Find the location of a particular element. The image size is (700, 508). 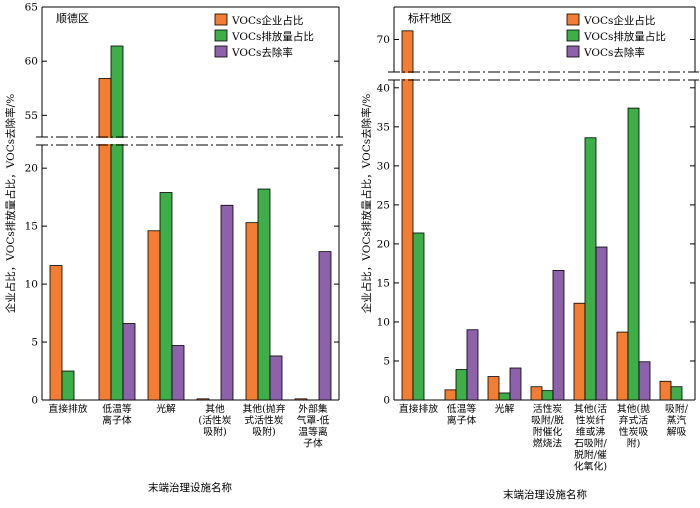

x-tick-label-line: 蒸汽 is located at coordinates (677, 420).